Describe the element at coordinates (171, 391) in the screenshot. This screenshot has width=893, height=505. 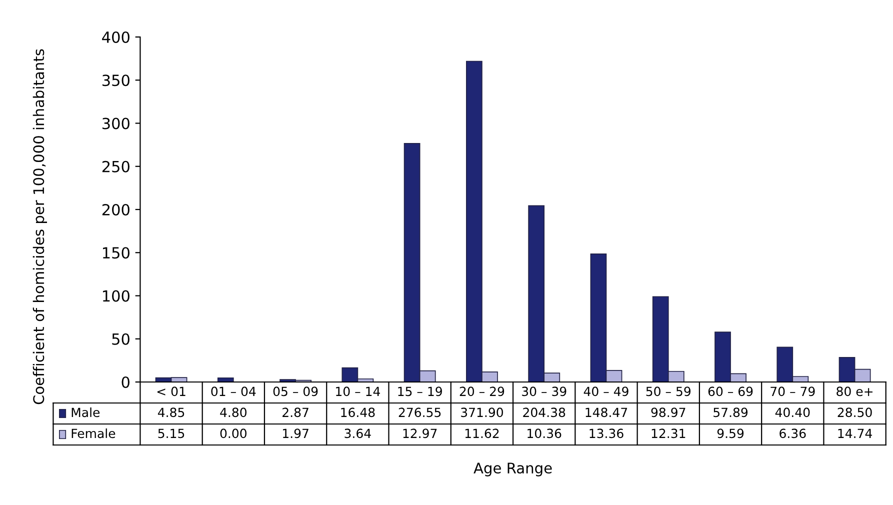
I see `x-tick-label: < 01` at that location.